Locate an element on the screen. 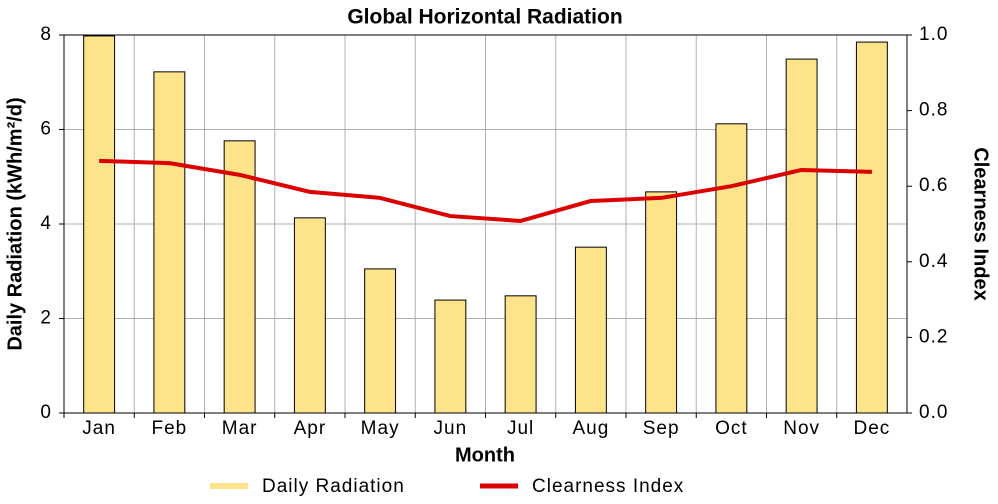  legend-label: Daily Radiation is located at coordinates (333, 486).